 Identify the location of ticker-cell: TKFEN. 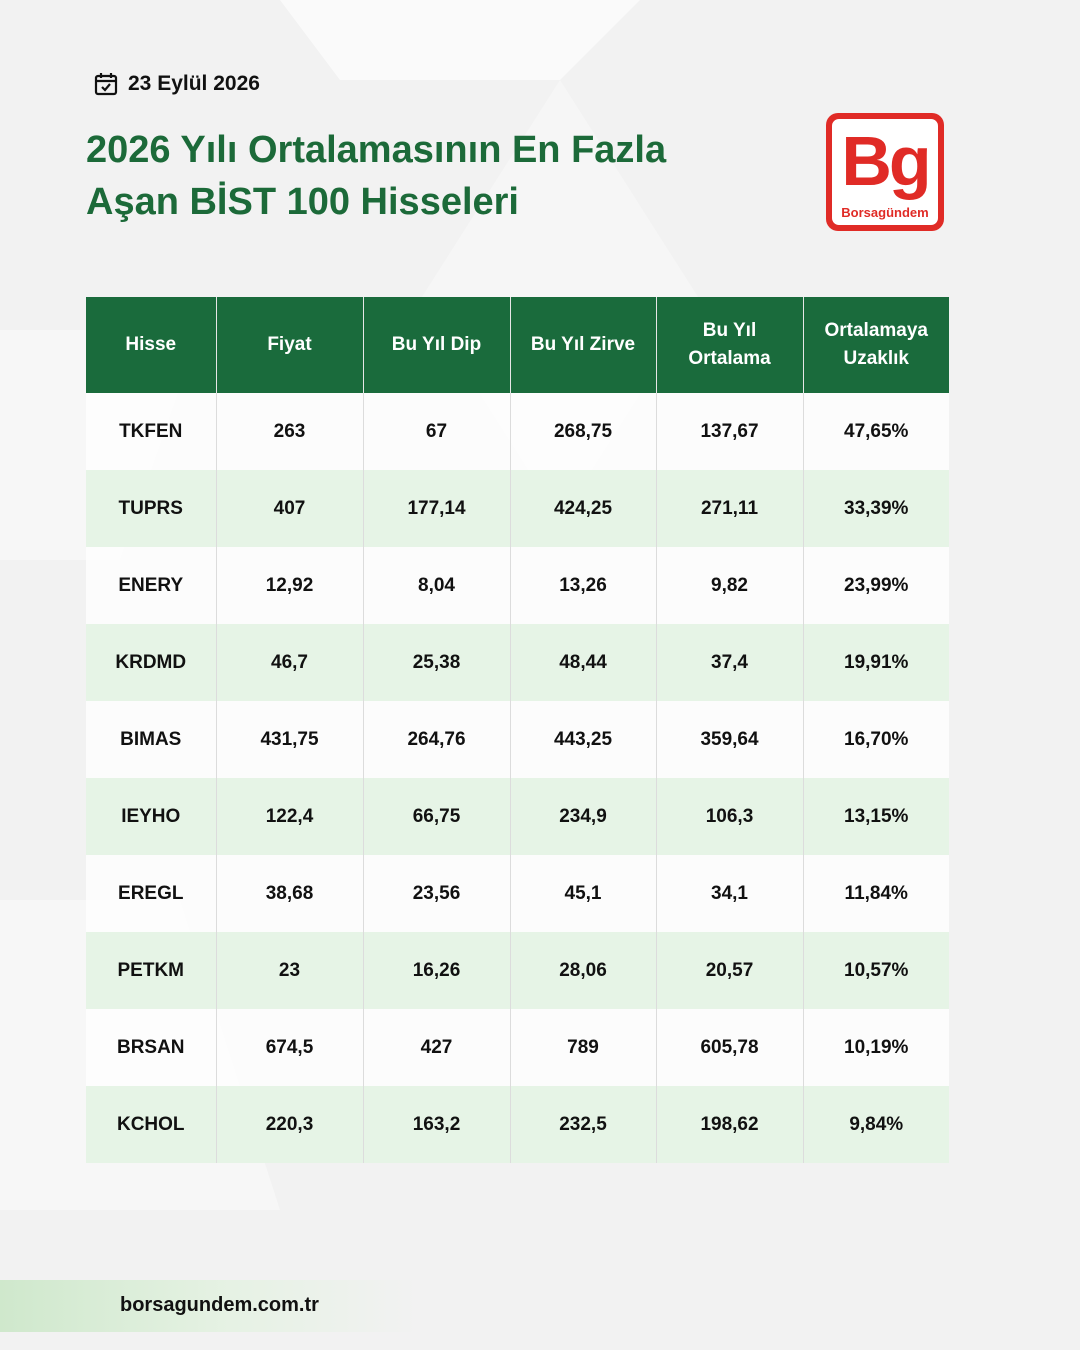
(151, 431).